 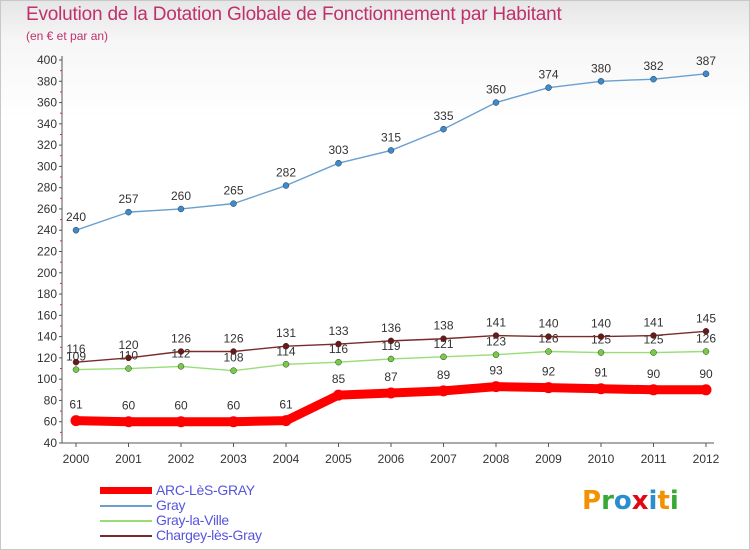 I want to click on proxiti-logo: Proxiti, so click(x=630, y=501).